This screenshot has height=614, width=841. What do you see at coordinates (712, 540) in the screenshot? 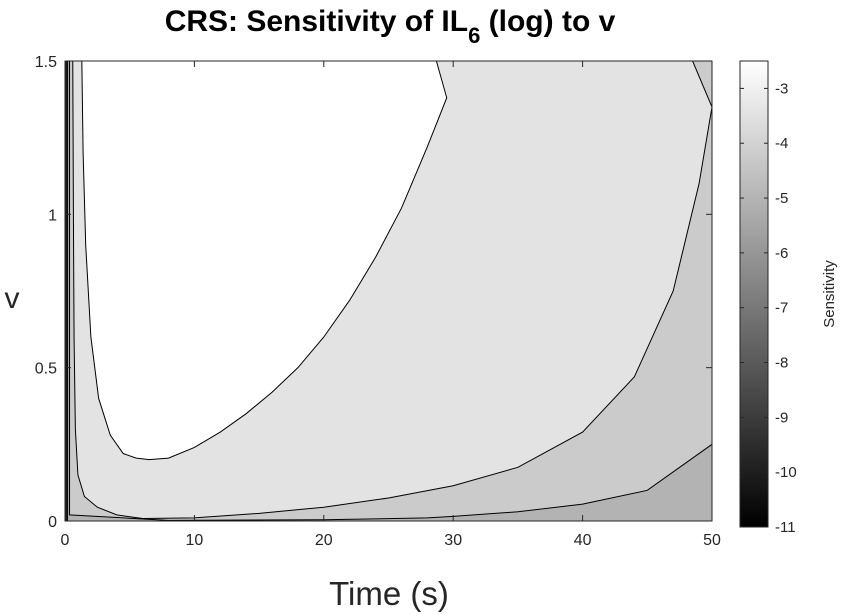
I see `x-tick-label: 50` at bounding box center [712, 540].